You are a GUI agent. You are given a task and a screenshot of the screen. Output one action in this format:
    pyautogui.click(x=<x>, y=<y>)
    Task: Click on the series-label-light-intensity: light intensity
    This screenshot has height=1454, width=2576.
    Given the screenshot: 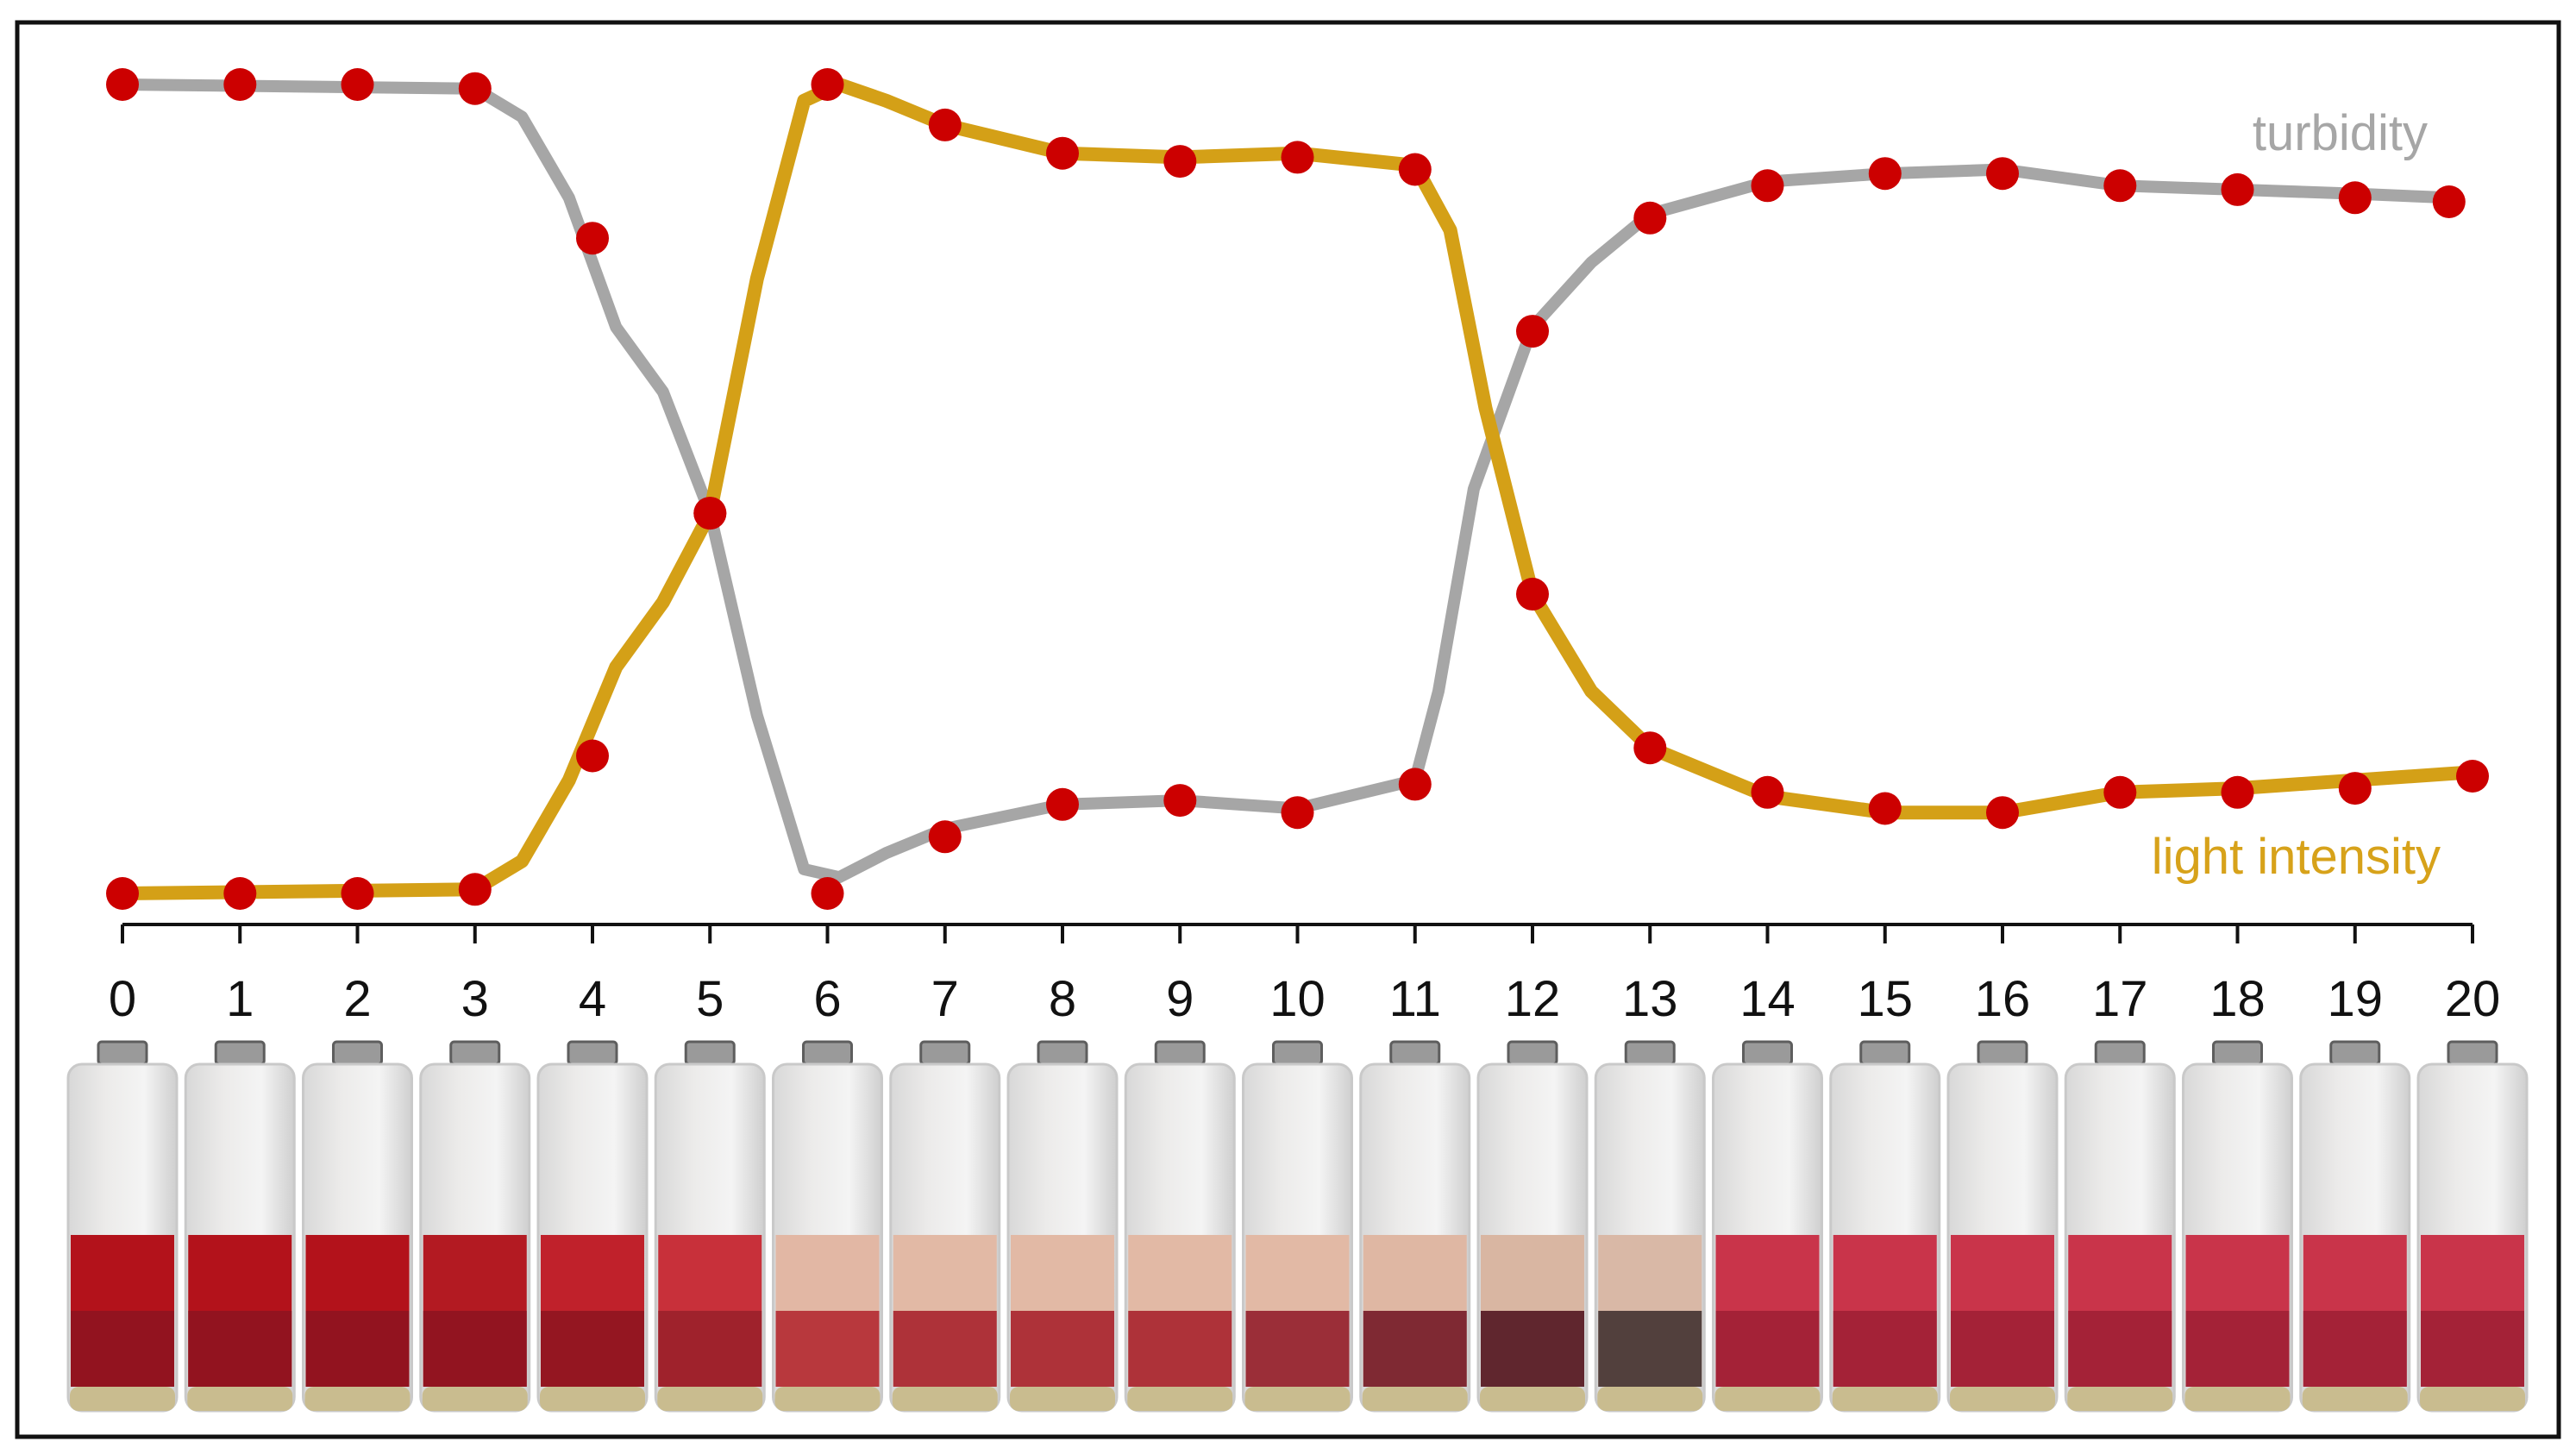 What is the action you would take?
    pyautogui.click(x=2296, y=857)
    